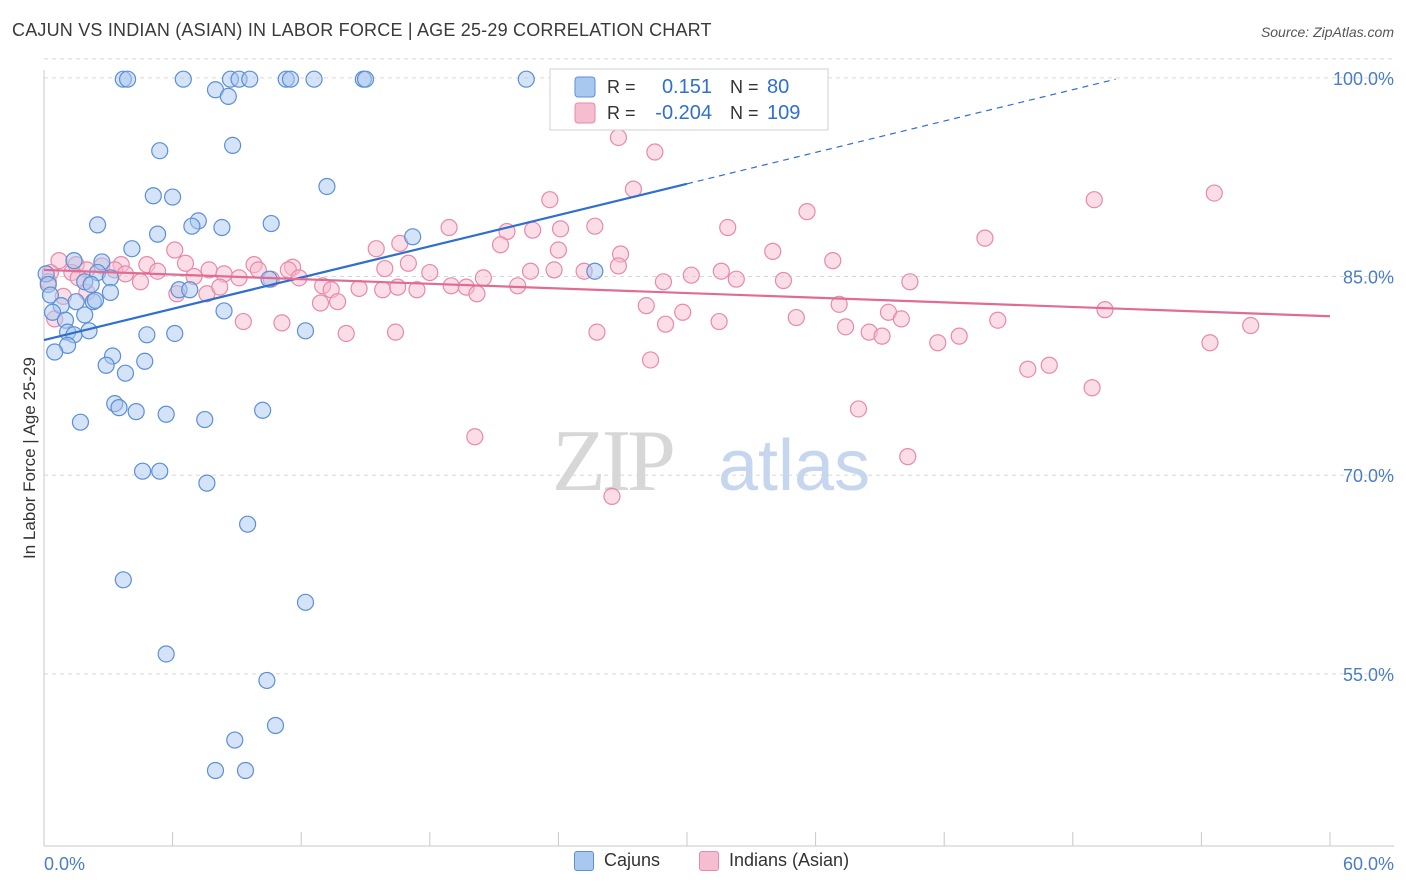 This screenshot has height=892, width=1406. I want to click on y-tick-label: 55.0%, so click(1368, 675).